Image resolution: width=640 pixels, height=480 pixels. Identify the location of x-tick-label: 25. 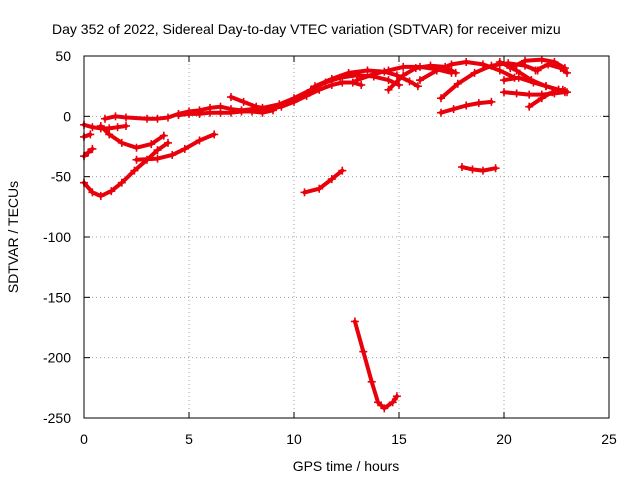
(609, 439).